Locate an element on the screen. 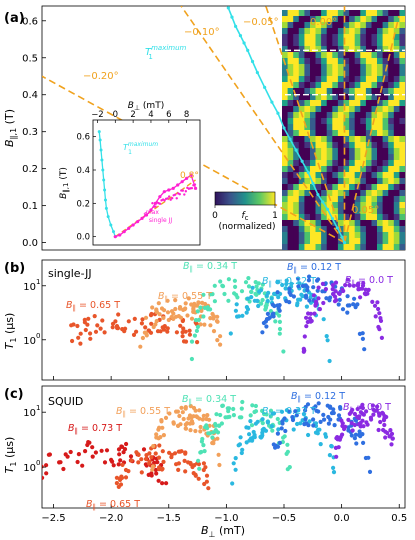 The height and width of the screenshot is (540, 415). inset-cyan-point is located at coordinates (104, 180).